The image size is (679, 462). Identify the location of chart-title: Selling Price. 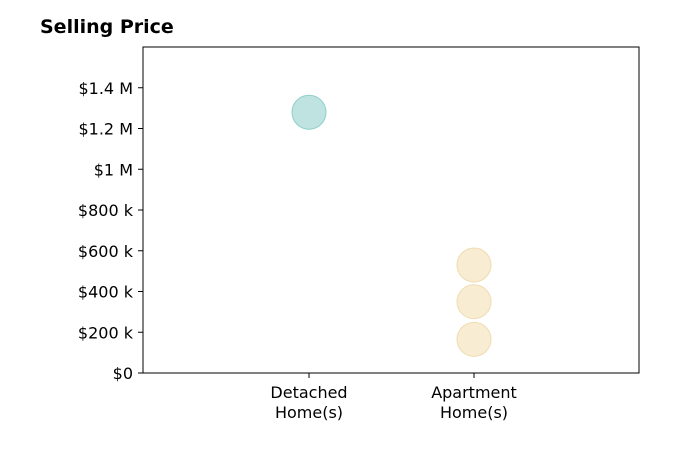
(107, 27).